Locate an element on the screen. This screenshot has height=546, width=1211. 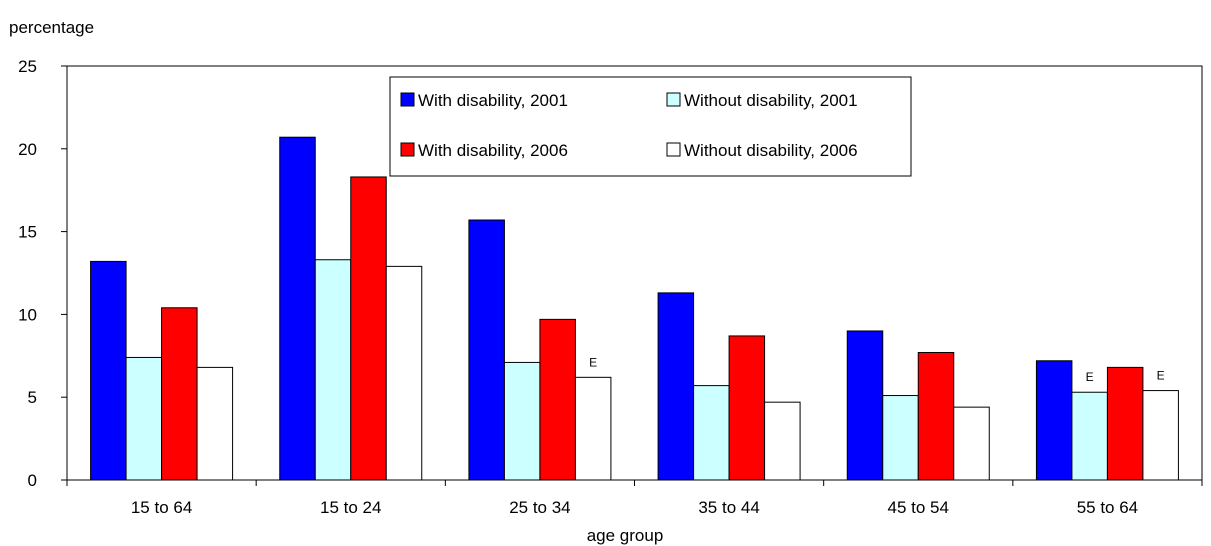
legend-label: With disability, 2006 is located at coordinates (493, 150).